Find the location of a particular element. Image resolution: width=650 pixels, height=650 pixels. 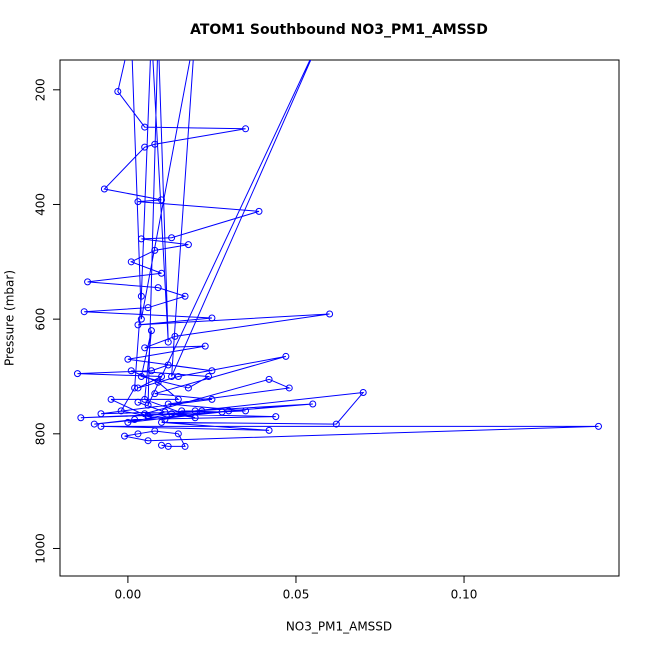

y-axis-label: Pressure (mbar) is located at coordinates (10, 318).